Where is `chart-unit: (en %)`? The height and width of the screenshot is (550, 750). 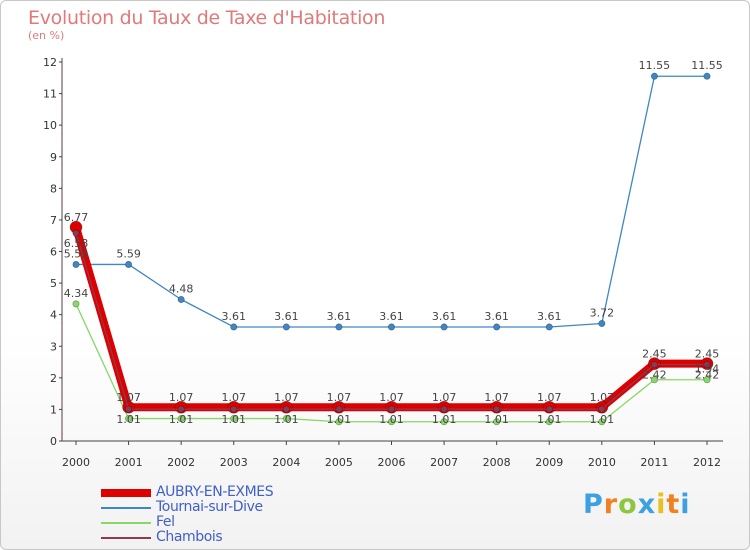 chart-unit: (en %) is located at coordinates (46, 35).